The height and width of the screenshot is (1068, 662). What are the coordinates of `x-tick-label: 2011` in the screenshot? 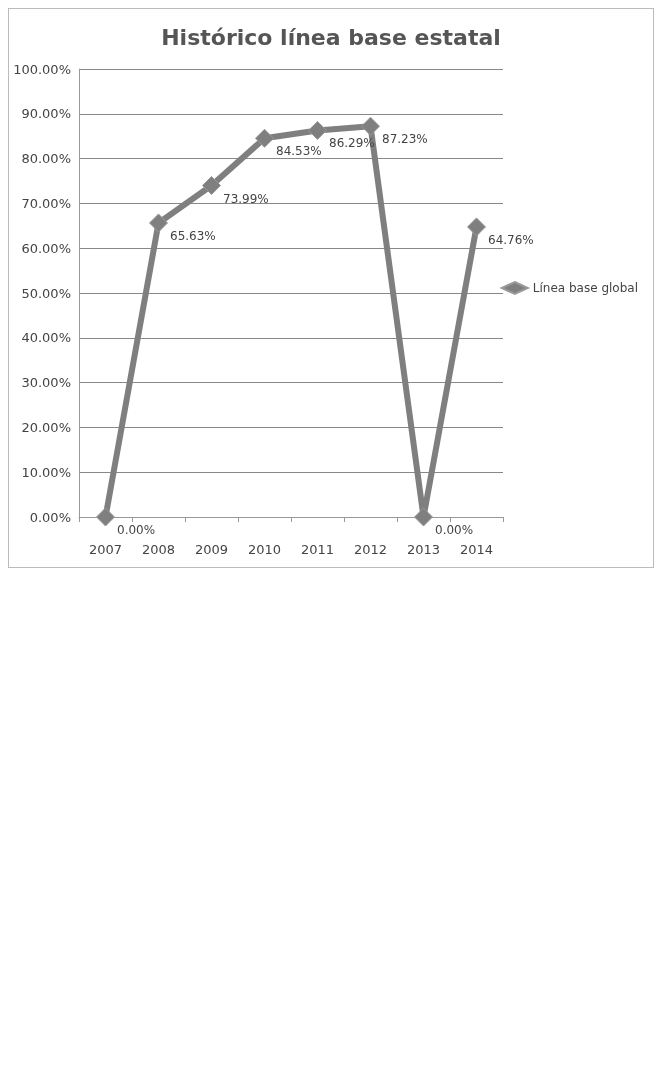 It's located at (317, 549).